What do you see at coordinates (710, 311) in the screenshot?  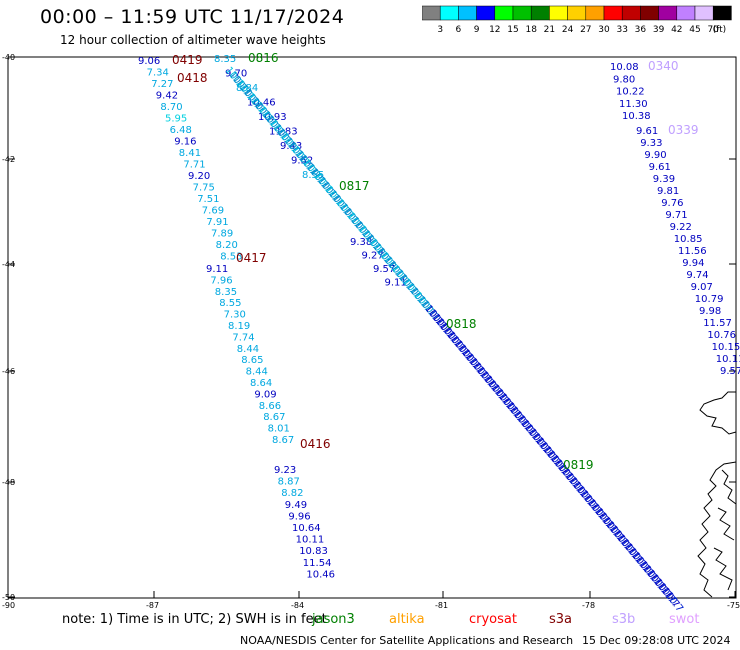 I see `wave-height-value: 9.98` at bounding box center [710, 311].